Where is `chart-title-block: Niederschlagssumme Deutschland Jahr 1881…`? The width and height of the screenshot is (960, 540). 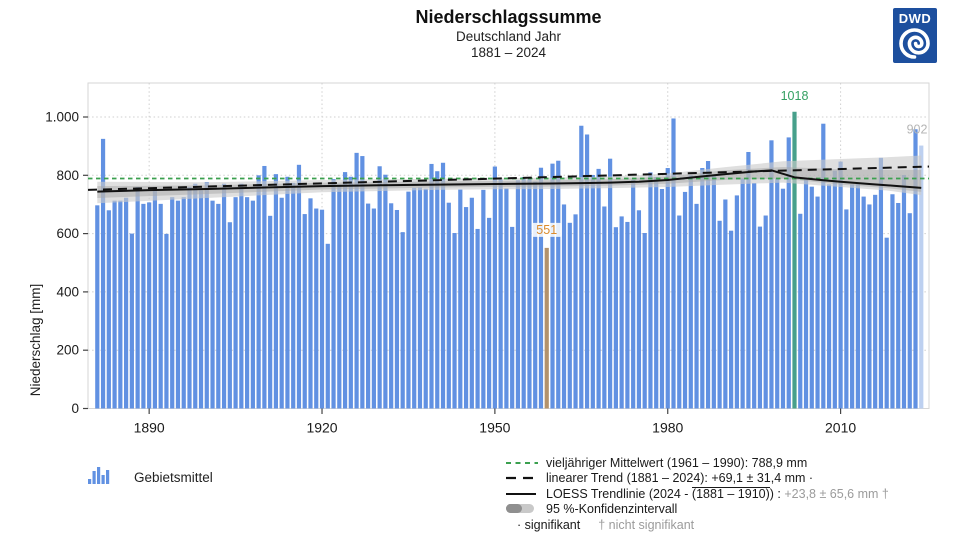
chart-title-block: Niederschlagssumme Deutschland Jahr 1881… is located at coordinates (508, 34).